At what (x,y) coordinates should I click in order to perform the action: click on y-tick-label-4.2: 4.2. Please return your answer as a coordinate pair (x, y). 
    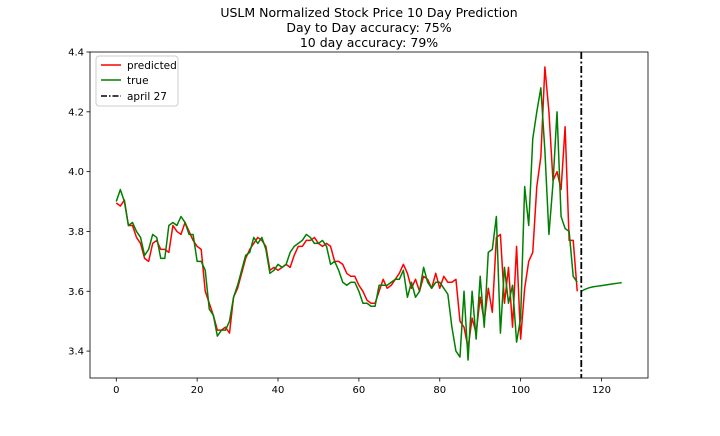
    Looking at the image, I should click on (76, 112).